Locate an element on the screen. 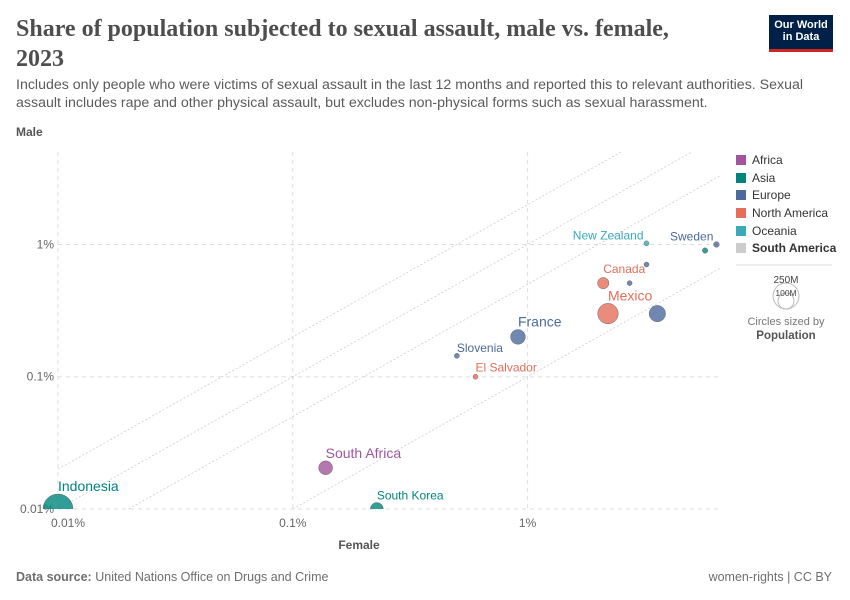 The width and height of the screenshot is (850, 600). owid-logo: Our World in Data is located at coordinates (801, 33).